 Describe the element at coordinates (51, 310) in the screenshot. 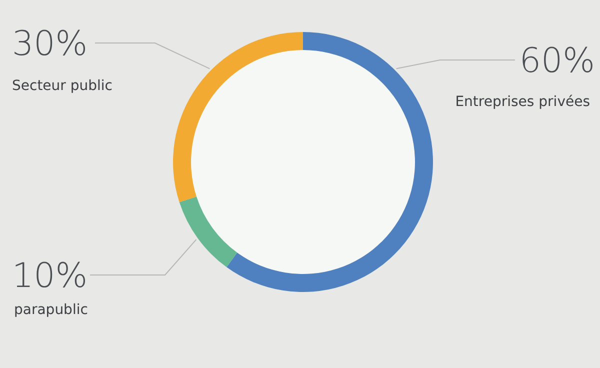

I see `slice-label: parapublic` at that location.